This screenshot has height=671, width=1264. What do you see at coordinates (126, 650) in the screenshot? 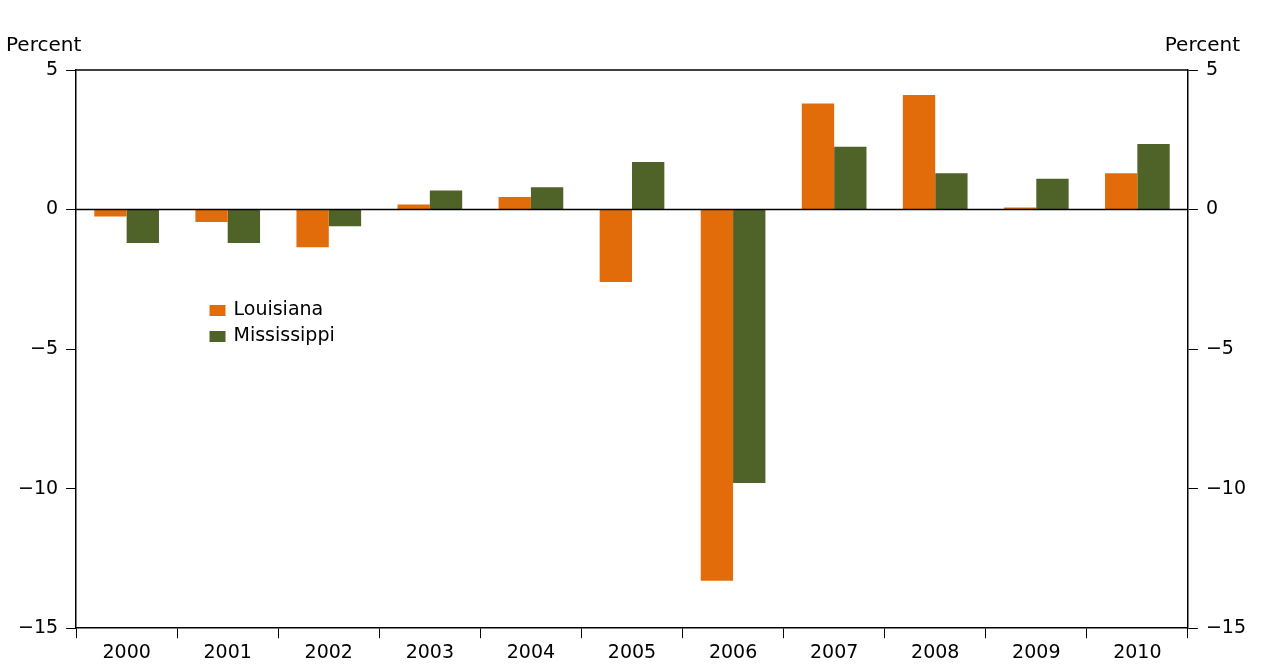
I see `x-tick-label: 2000` at bounding box center [126, 650].